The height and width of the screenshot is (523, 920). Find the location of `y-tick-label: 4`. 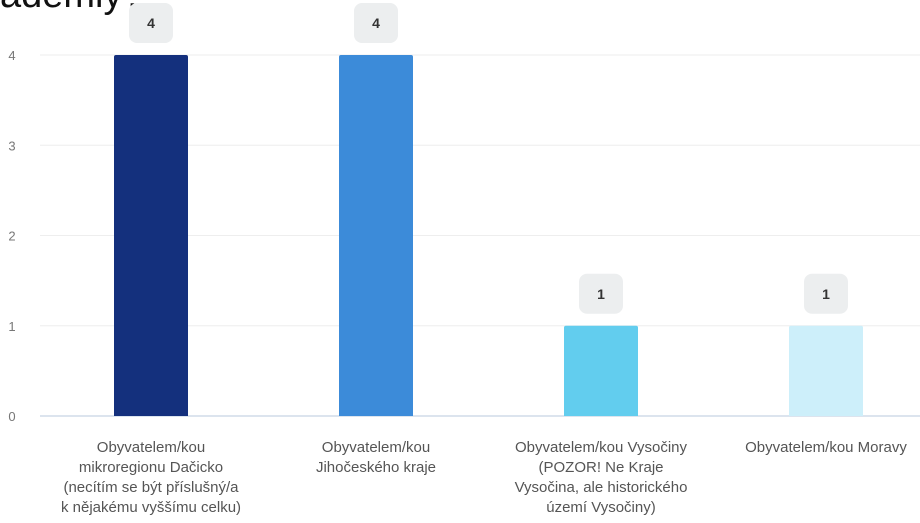

y-tick-label: 4 is located at coordinates (11, 55).